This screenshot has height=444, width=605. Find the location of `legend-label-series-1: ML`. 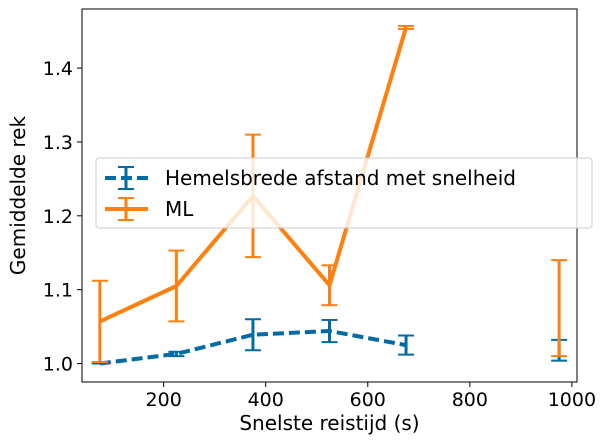

legend-label-series-1: ML is located at coordinates (179, 209).